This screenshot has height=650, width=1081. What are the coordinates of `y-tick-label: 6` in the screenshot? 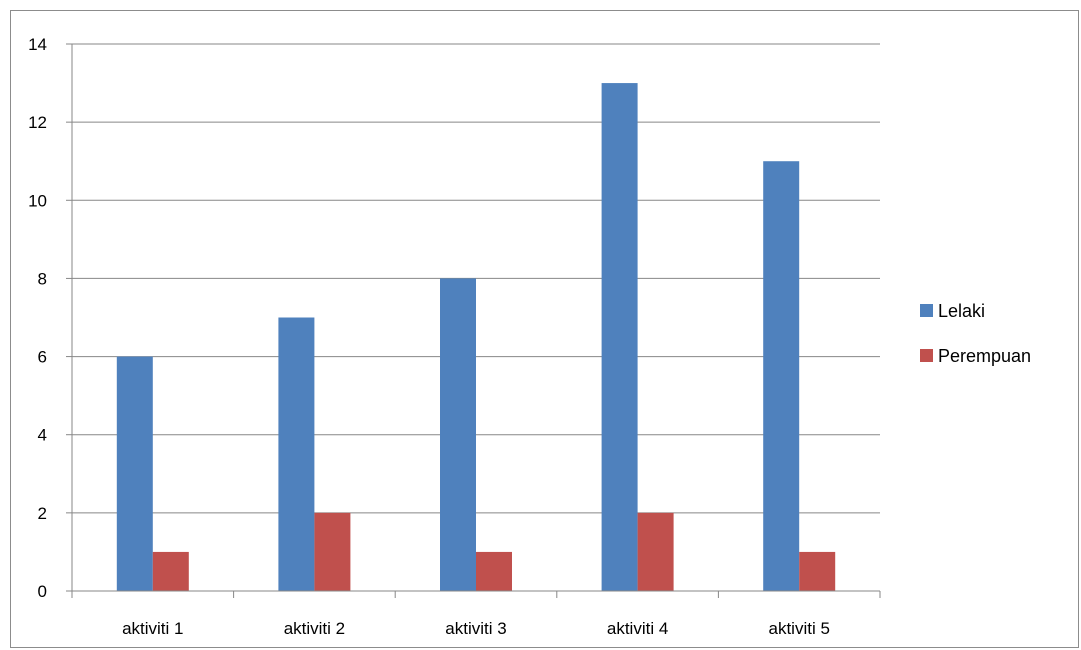 It's located at (42, 357).